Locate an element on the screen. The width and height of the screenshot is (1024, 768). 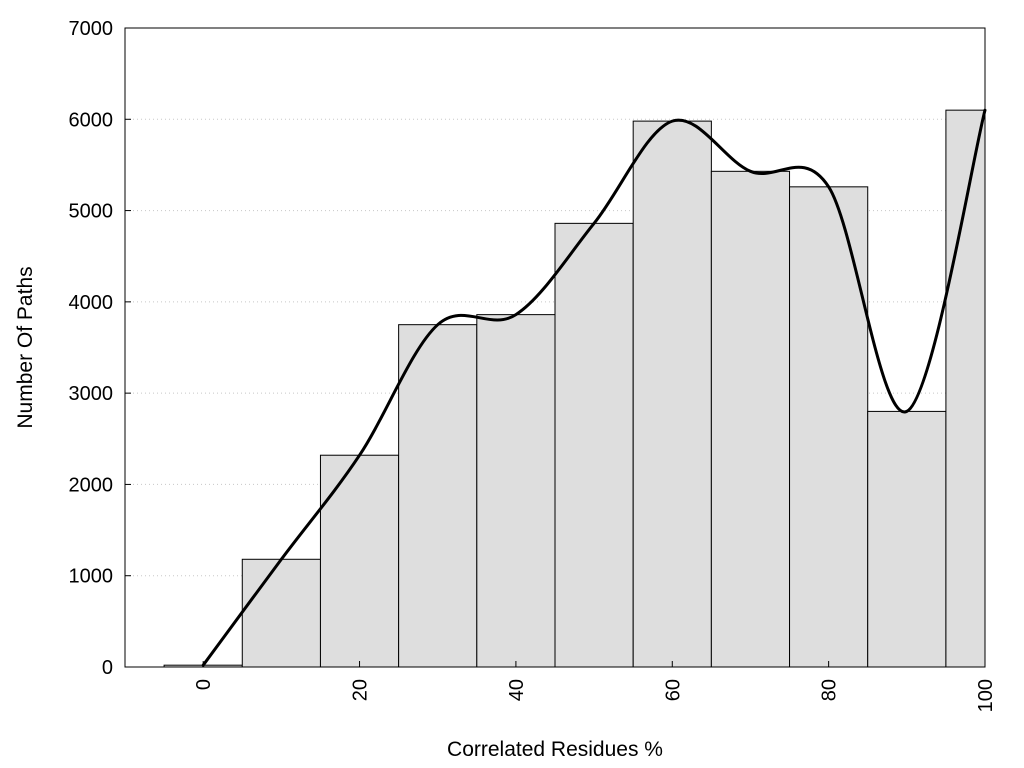
y-tick-label: 2000 is located at coordinates (91, 485).